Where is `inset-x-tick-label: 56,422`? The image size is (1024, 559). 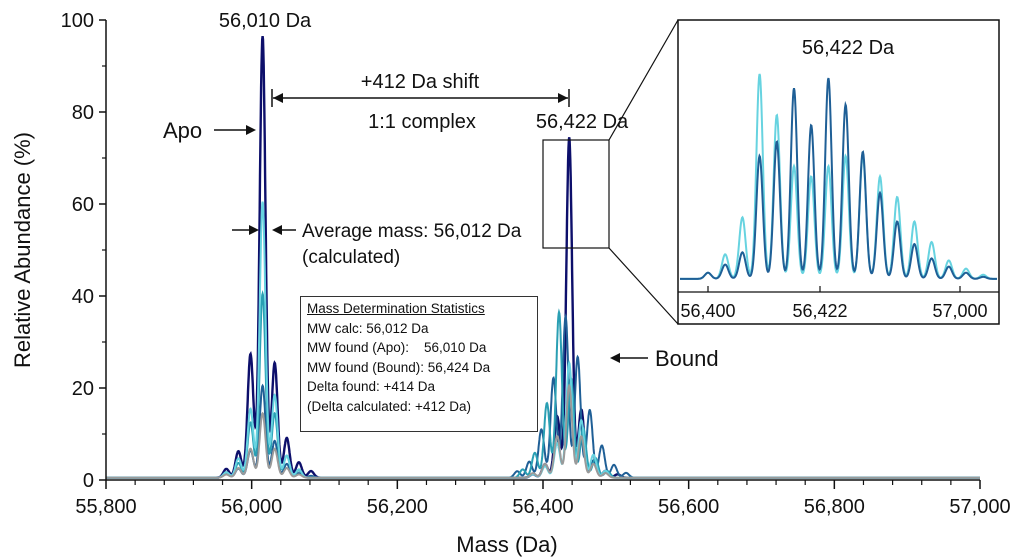 inset-x-tick-label: 56,422 is located at coordinates (819, 311).